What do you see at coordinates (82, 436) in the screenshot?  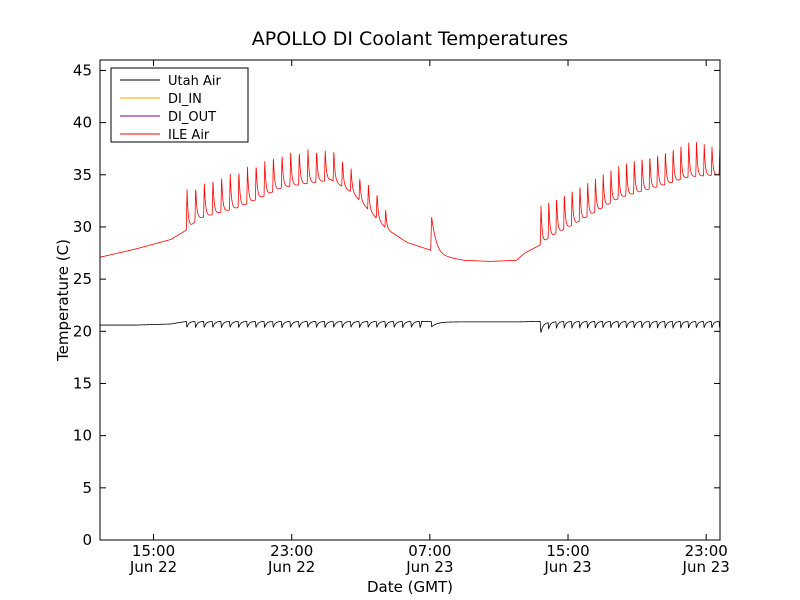 I see `y-tick-label: 10` at bounding box center [82, 436].